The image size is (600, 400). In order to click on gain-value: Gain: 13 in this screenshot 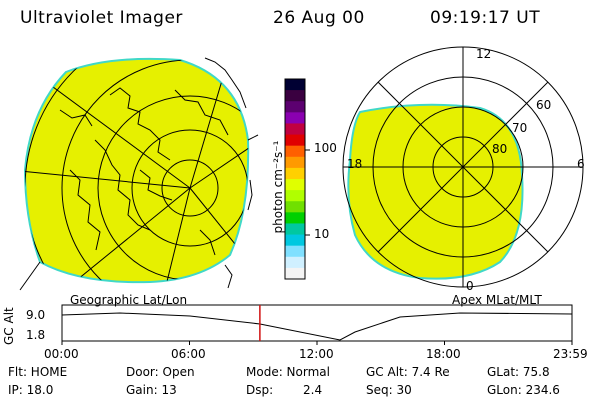, I will do `click(151, 390)`.